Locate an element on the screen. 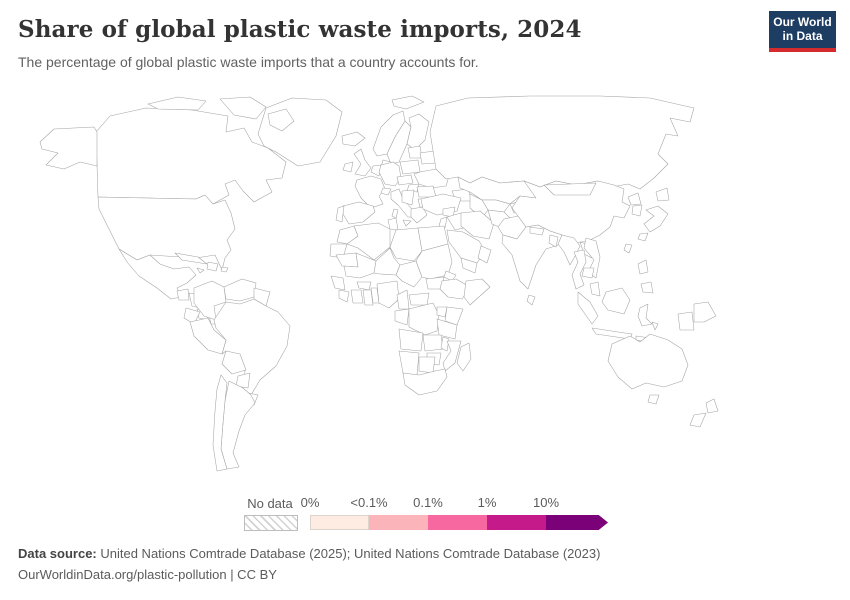 Image resolution: width=850 pixels, height=600 pixels. country-sudan is located at coordinates (434, 261).